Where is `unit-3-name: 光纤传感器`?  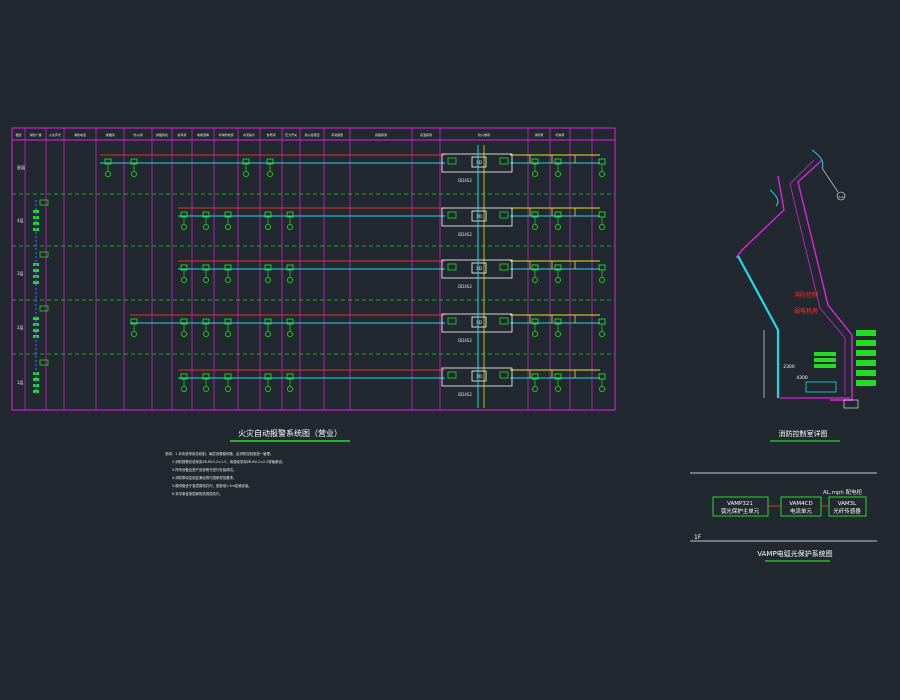 unit-3-name: 光纤传感器 is located at coordinates (847, 511).